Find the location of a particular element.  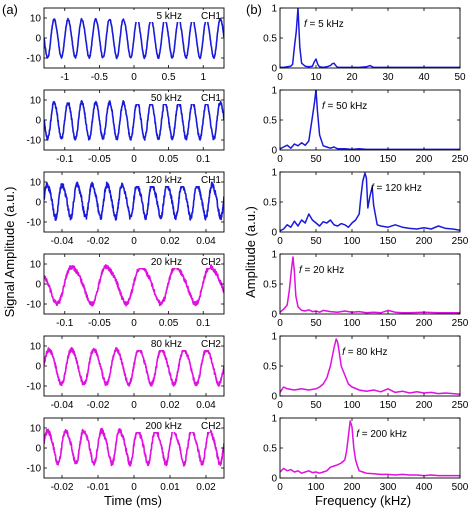

right-x-axis-label: Frequency (kHz) is located at coordinates (363, 500).